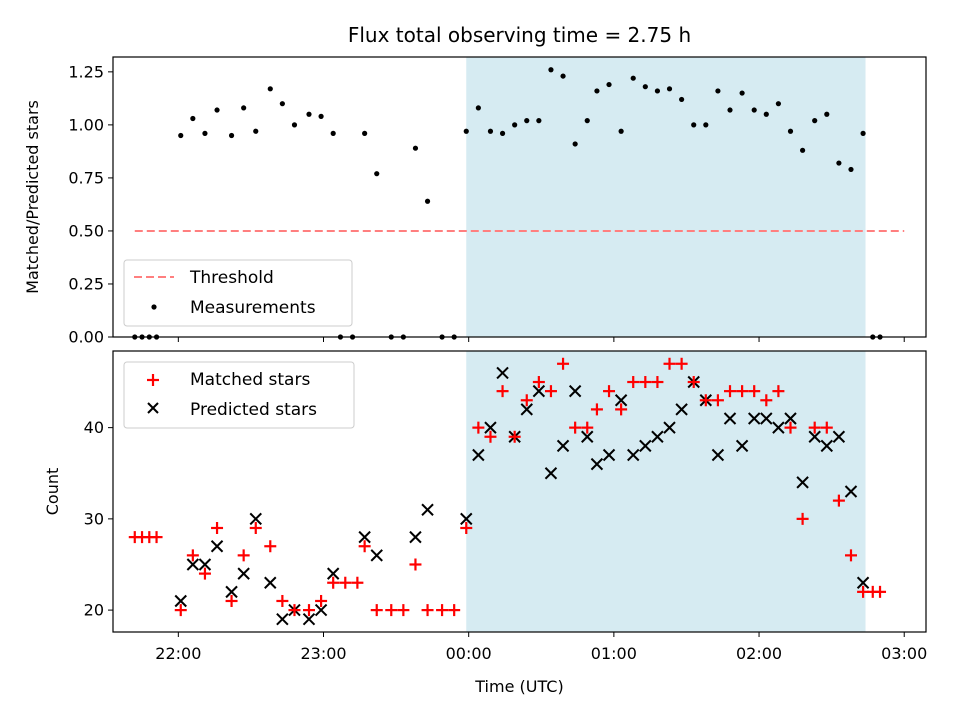 Image resolution: width=960 pixels, height=720 pixels. I want to click on y-tick-label: 40, so click(94, 427).